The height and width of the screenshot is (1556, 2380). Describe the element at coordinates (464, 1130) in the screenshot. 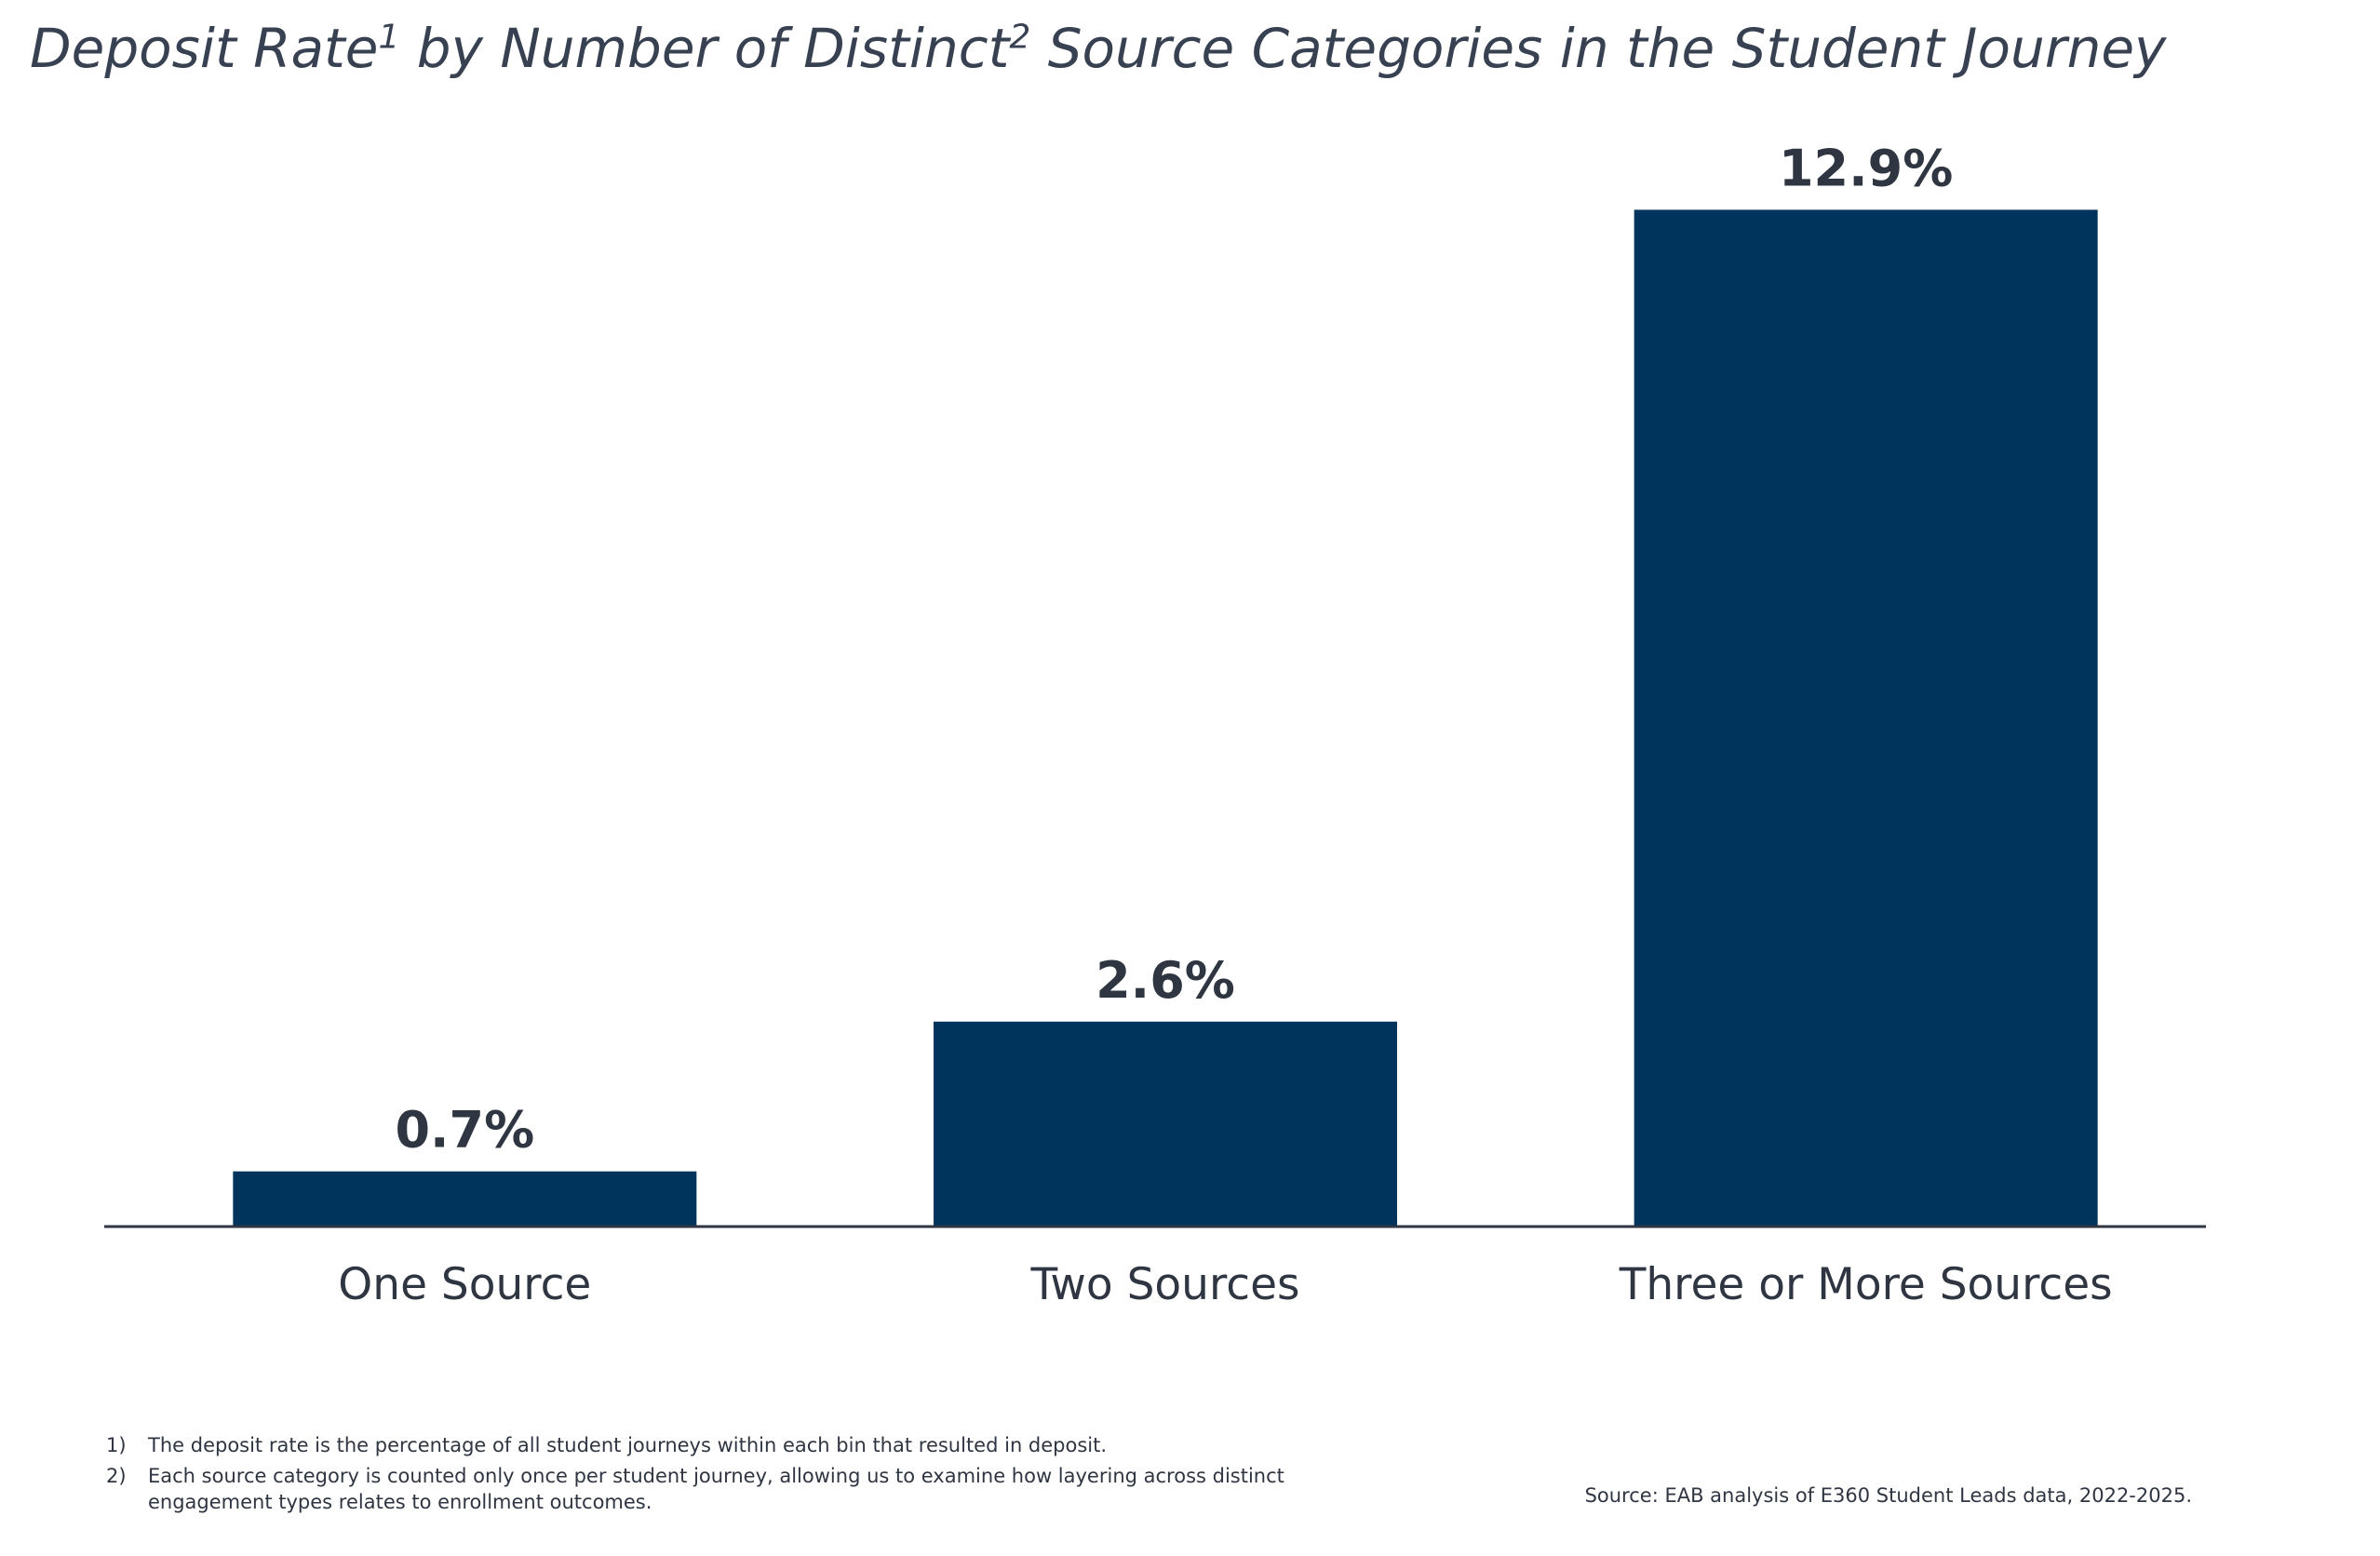

I see `bar-value-label-1: 0.7%` at that location.